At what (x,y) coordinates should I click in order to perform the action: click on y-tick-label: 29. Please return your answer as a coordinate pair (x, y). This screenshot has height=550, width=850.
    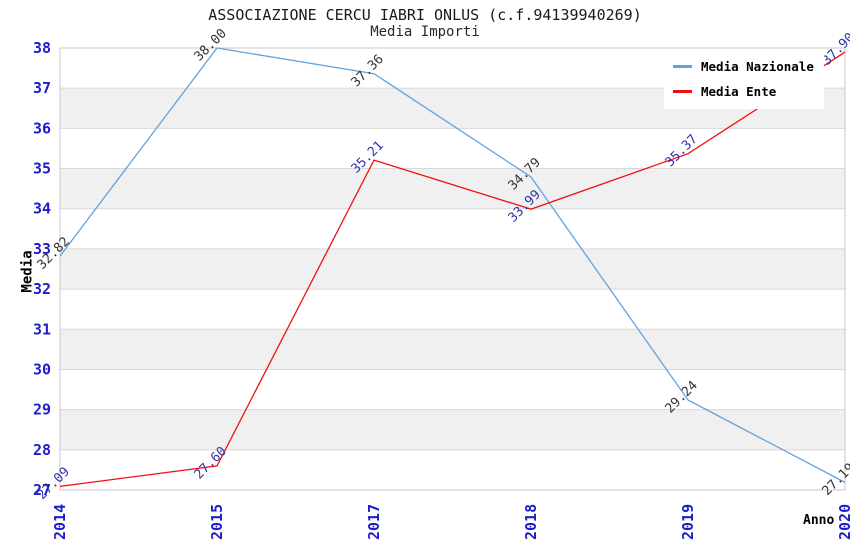
    Looking at the image, I should click on (42, 410).